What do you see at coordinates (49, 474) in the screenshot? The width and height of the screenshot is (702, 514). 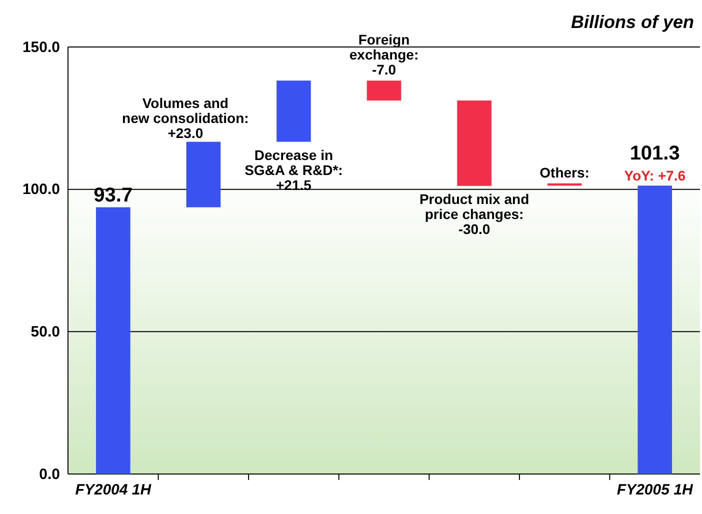 I see `y-tick-label: 0.0` at bounding box center [49, 474].